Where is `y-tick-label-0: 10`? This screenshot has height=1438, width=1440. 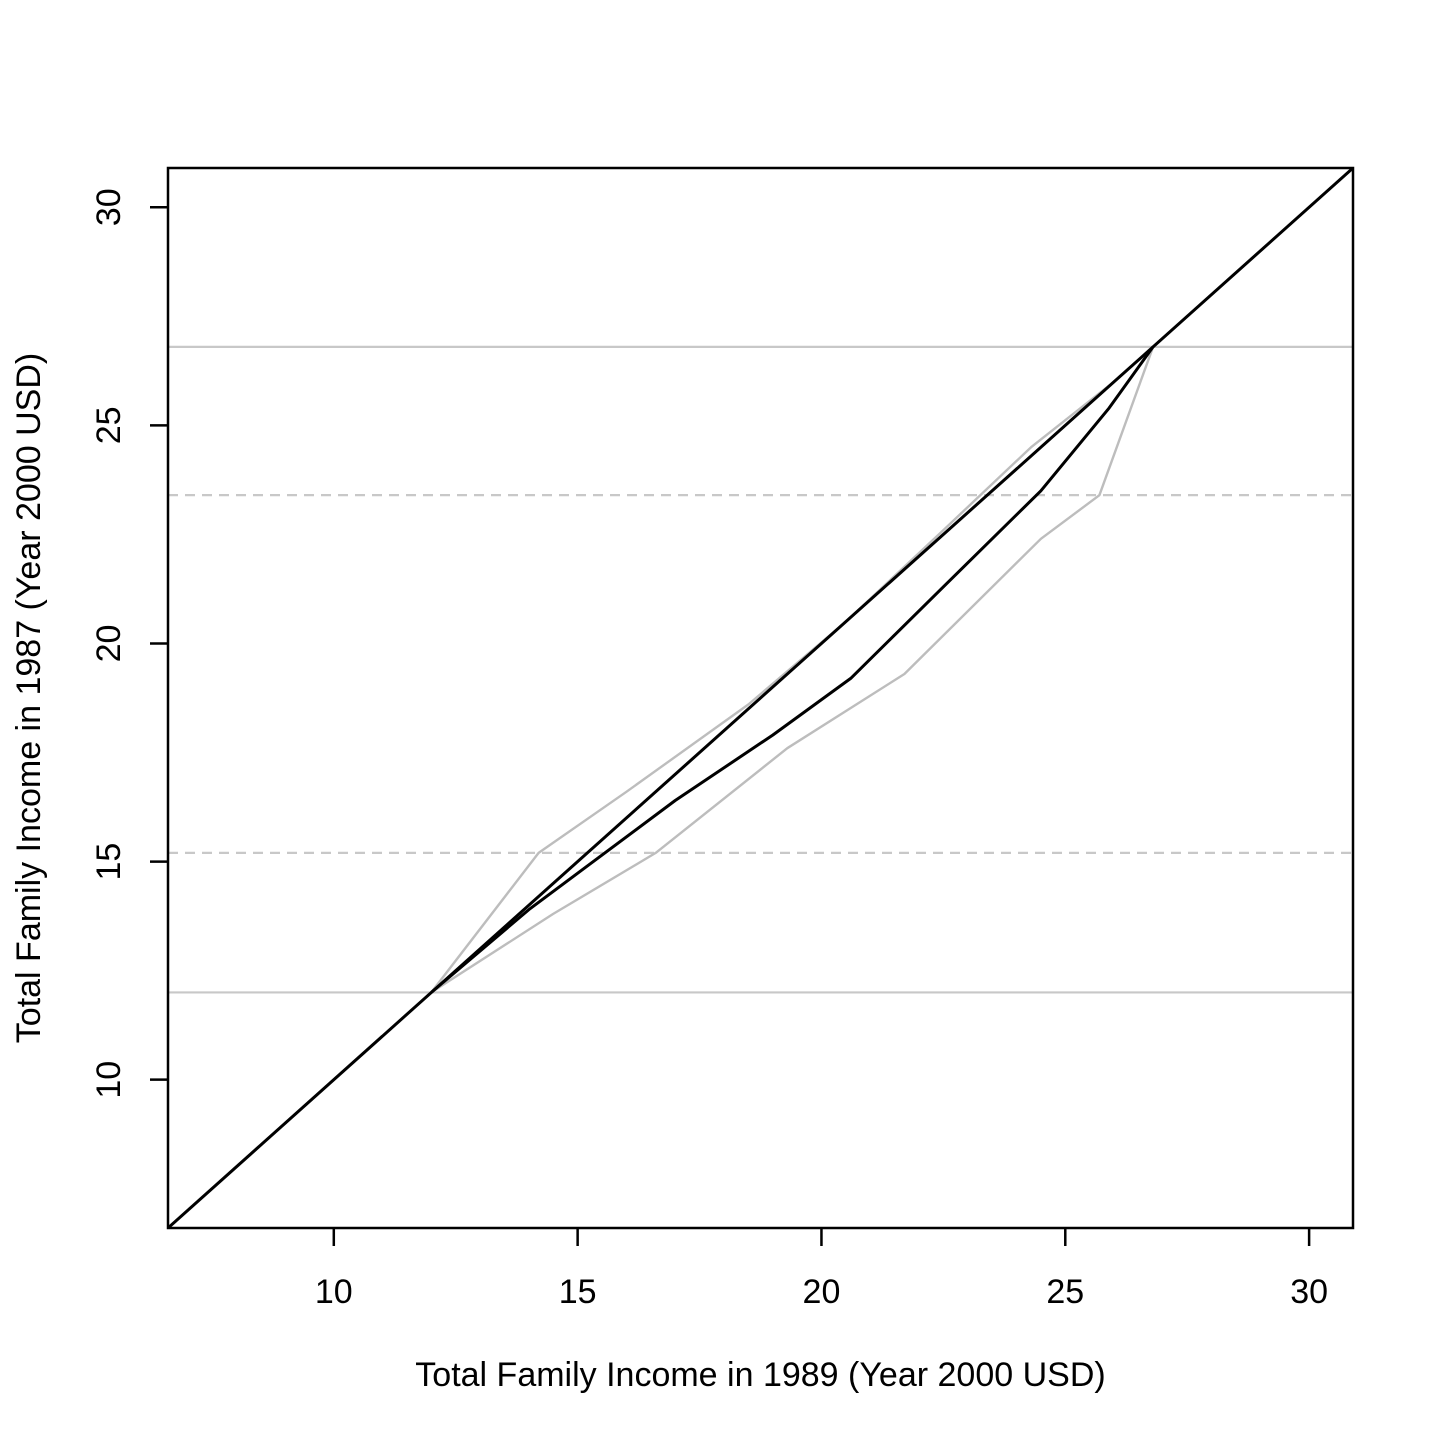
y-tick-label-0: 10 is located at coordinates (109, 1080).